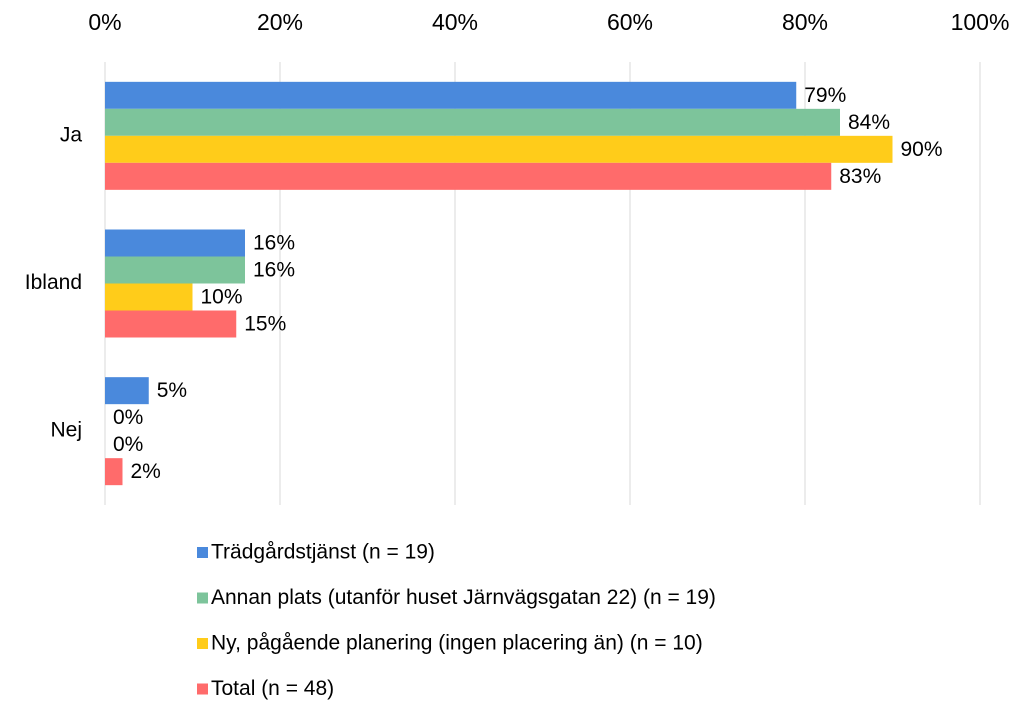 This screenshot has height=706, width=1025. Describe the element at coordinates (280, 22) in the screenshot. I see `x-tick-label: 20%` at that location.